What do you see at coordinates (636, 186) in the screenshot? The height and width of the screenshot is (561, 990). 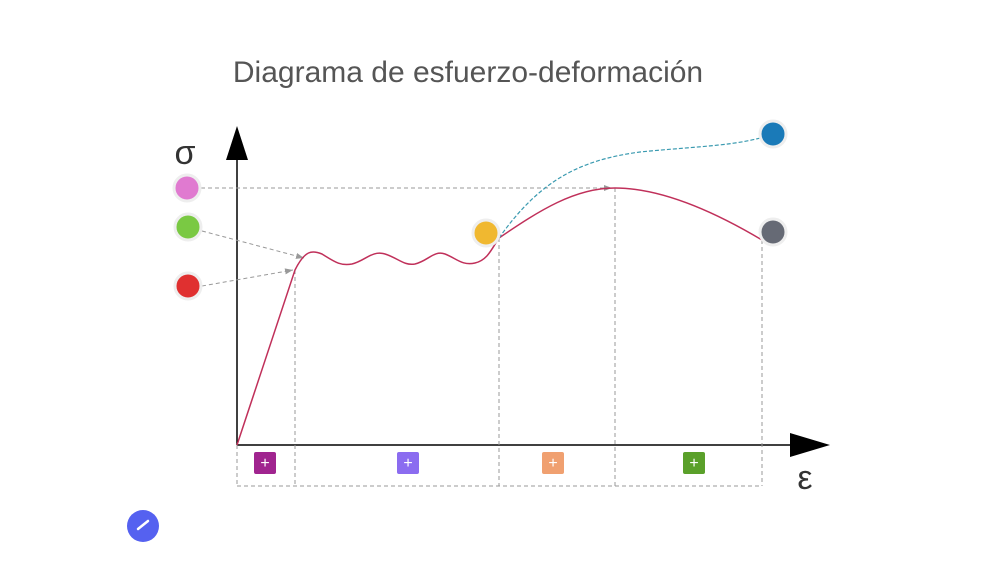 I see `true-stress-curve` at bounding box center [636, 186].